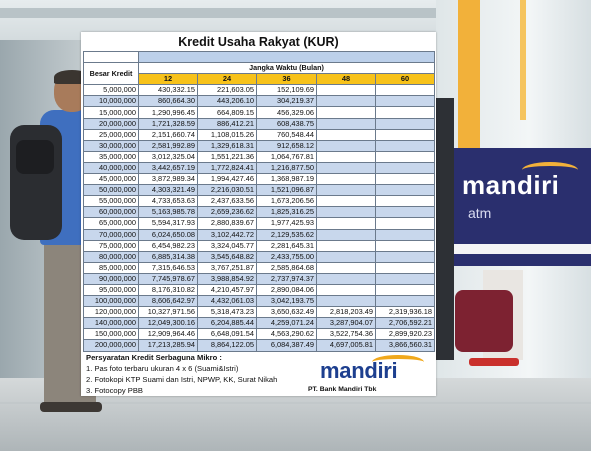 The image size is (591, 451). I want to click on installment-cell: 3,442,657.19, so click(168, 168).